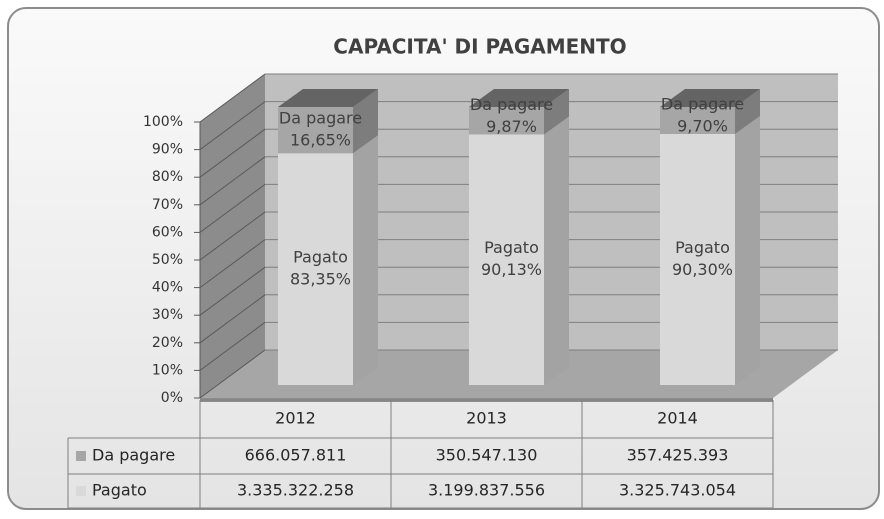 The height and width of the screenshot is (519, 884). What do you see at coordinates (133, 455) in the screenshot?
I see `legend-label: Da pagare` at bounding box center [133, 455].